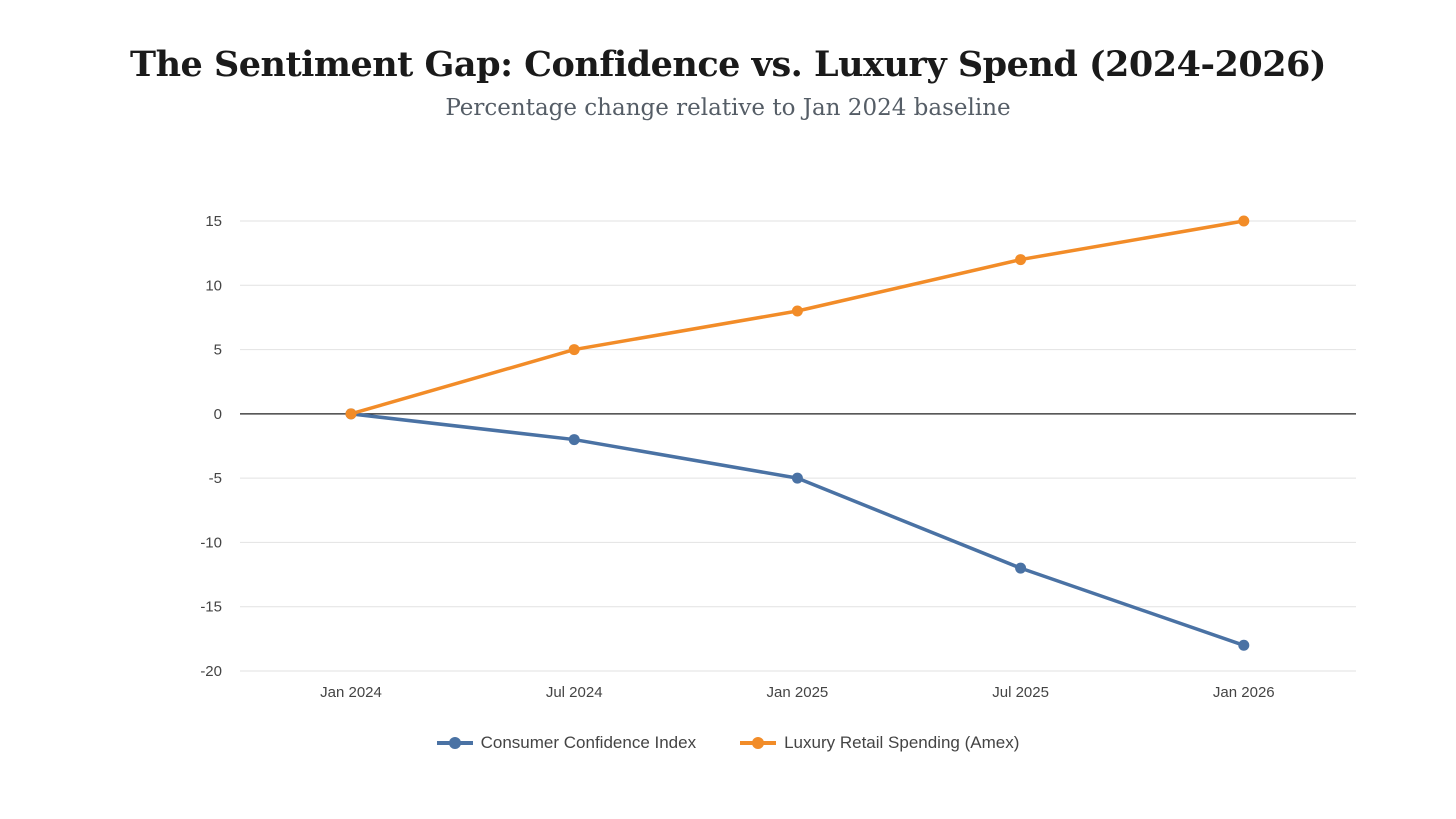  I want to click on x-tick-label: Jul 2024, so click(574, 692).